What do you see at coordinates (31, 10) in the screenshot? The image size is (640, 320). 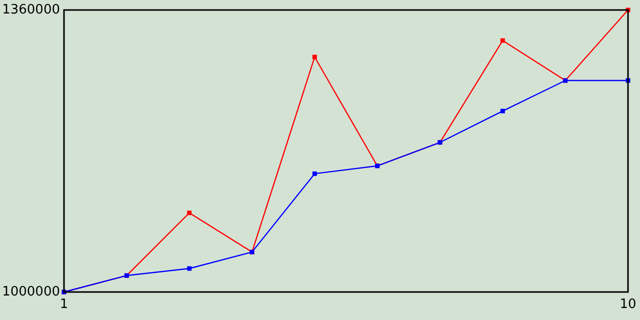 I see `y-tick-label: 1360000` at bounding box center [31, 10].